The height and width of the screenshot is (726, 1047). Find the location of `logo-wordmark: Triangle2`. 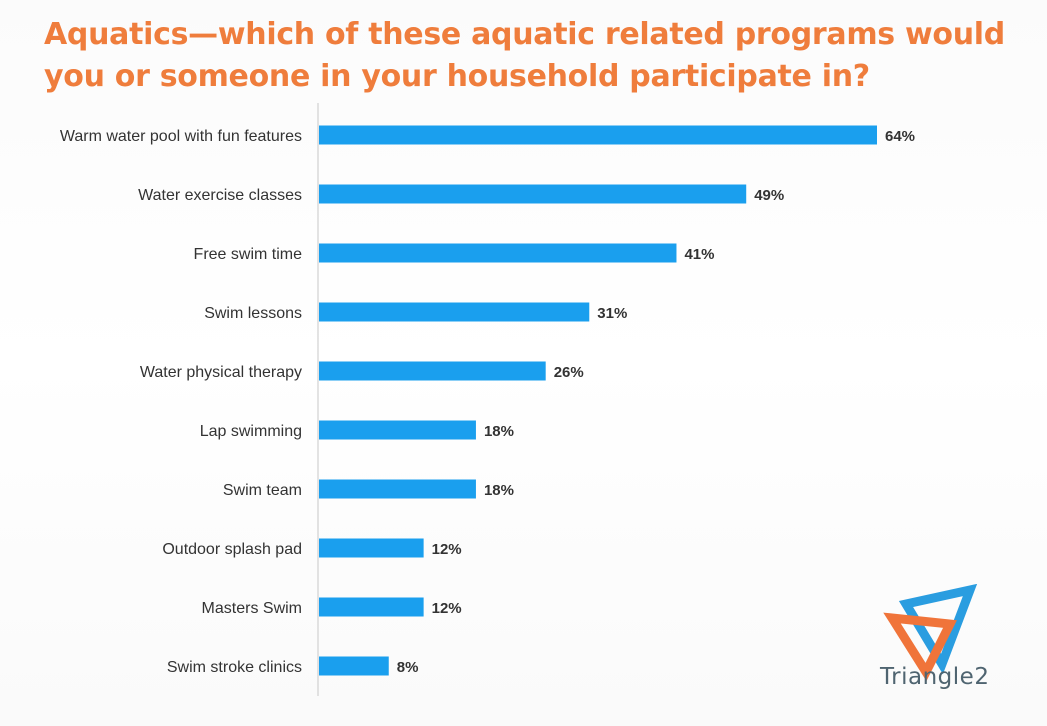

logo-wordmark: Triangle2 is located at coordinates (935, 677).